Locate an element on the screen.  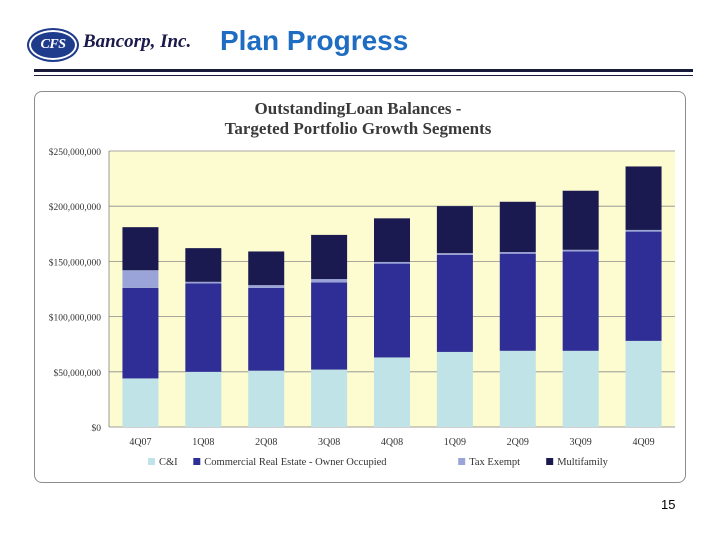
slide-header: CFS Bancorp, Inc. Plan Progress is located at coordinates (360, 40).